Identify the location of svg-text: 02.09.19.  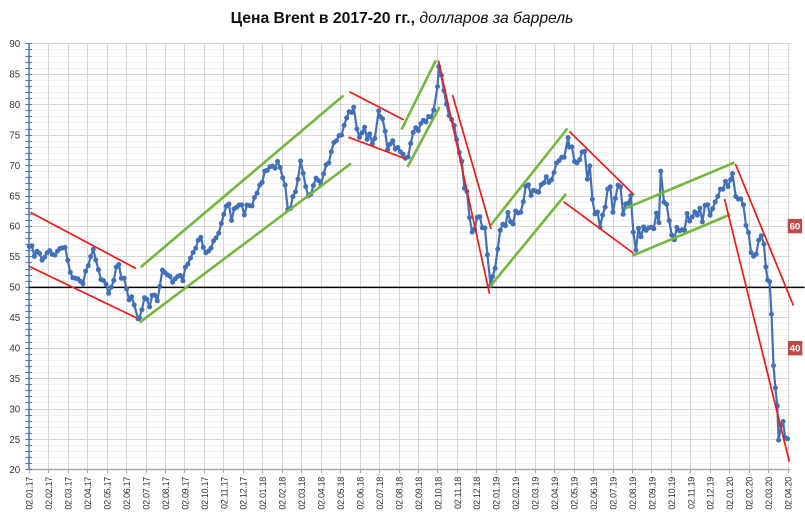
(652, 493).